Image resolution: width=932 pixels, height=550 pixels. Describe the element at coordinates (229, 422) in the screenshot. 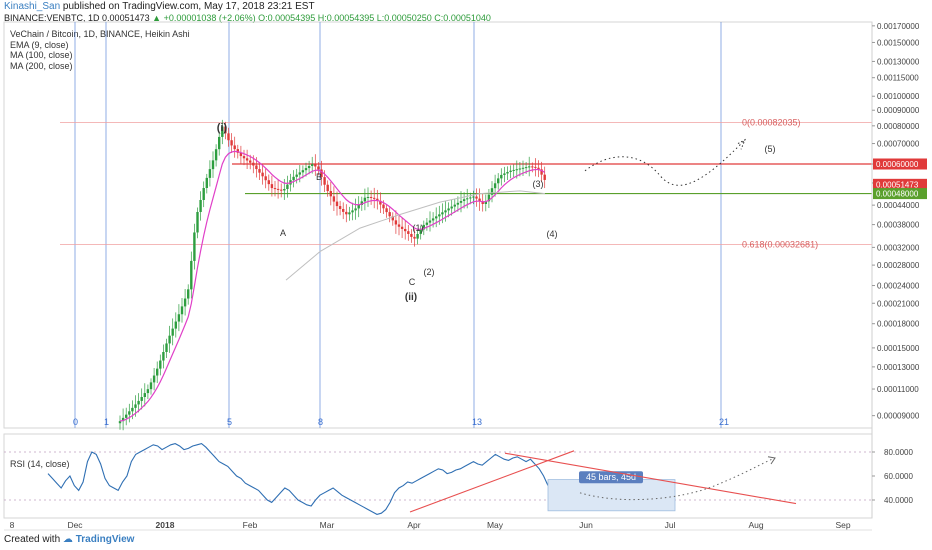

I see `fib-time-zone-label: 5` at that location.